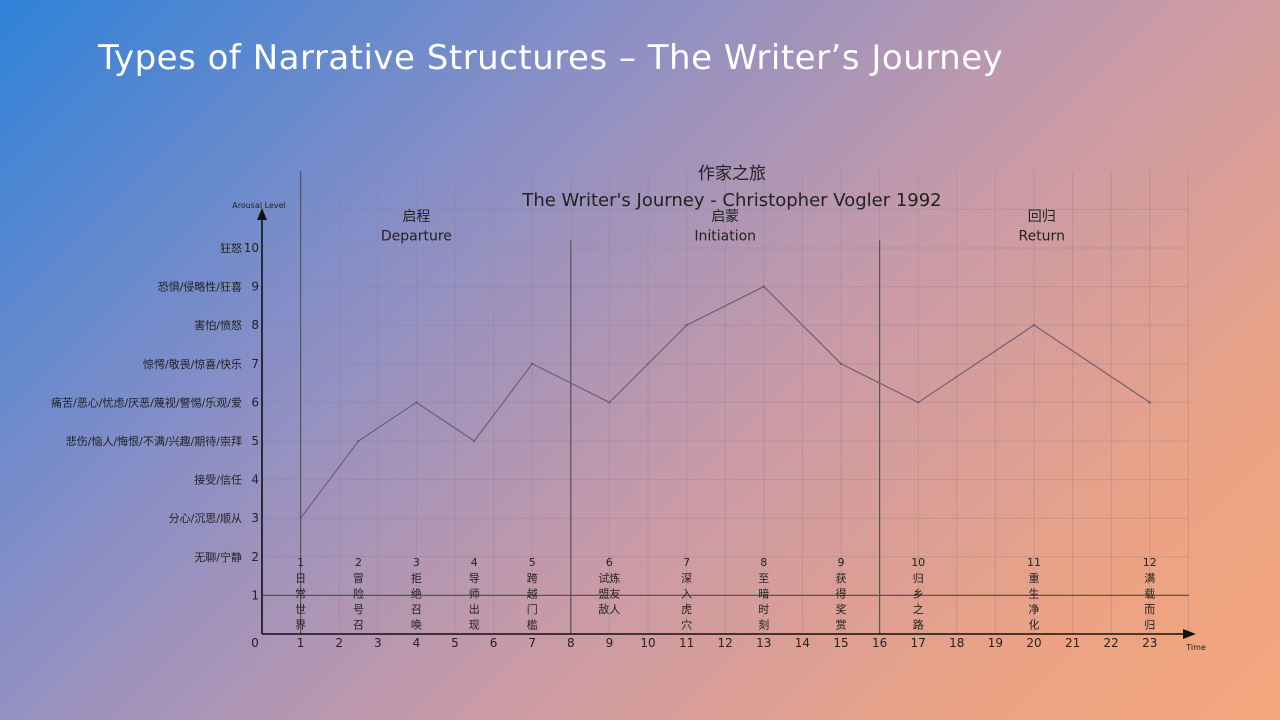  Describe the element at coordinates (259, 205) in the screenshot. I see `y-axis-label: Arousal Level` at that location.